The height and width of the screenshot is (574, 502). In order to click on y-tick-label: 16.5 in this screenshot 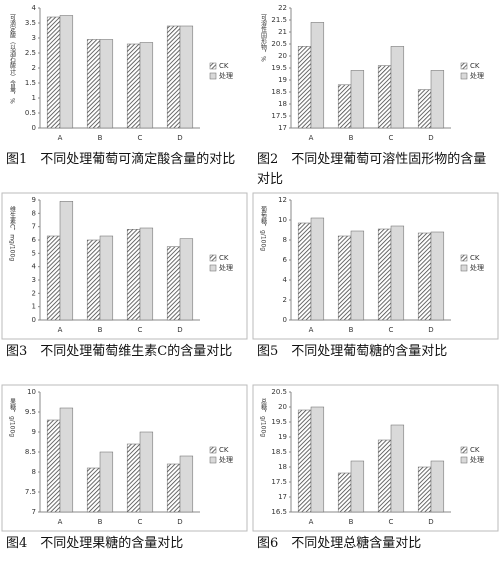, I will do `click(279, 512)`.